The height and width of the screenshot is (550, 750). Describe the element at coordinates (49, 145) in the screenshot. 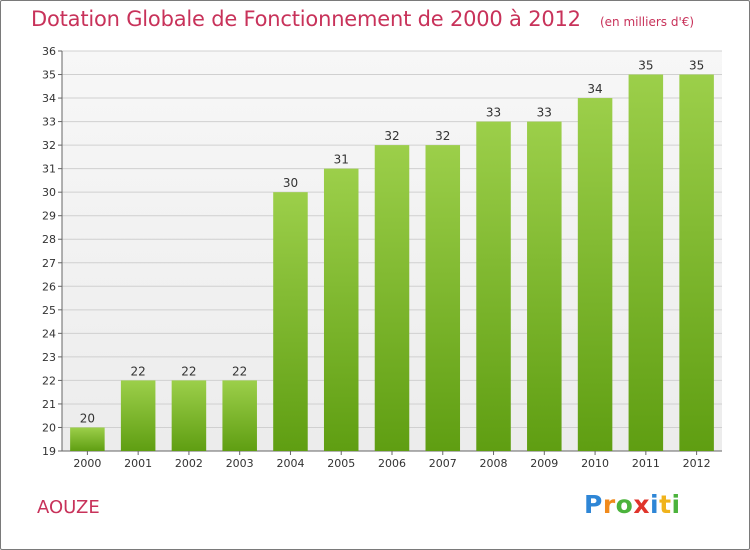

I see `y-tick-label: 32` at that location.